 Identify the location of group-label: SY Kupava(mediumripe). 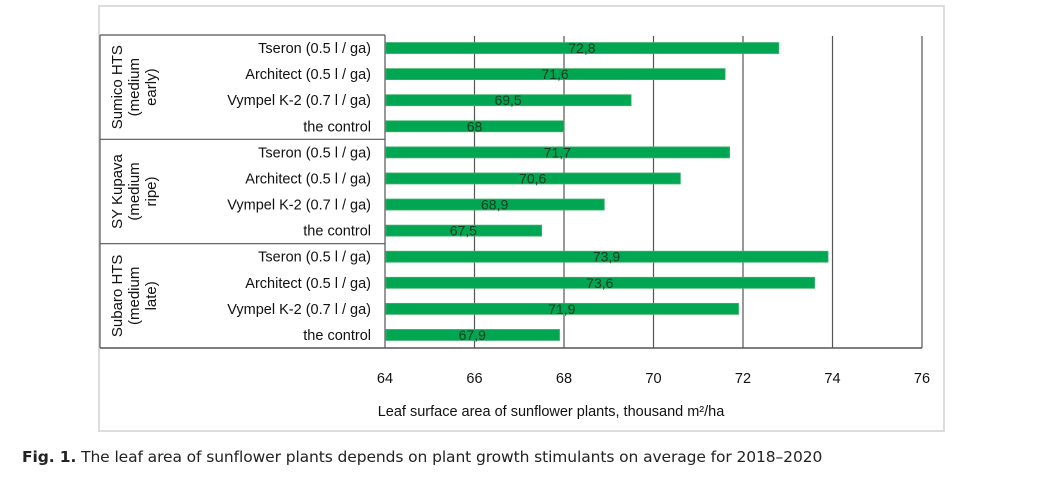
(134, 190).